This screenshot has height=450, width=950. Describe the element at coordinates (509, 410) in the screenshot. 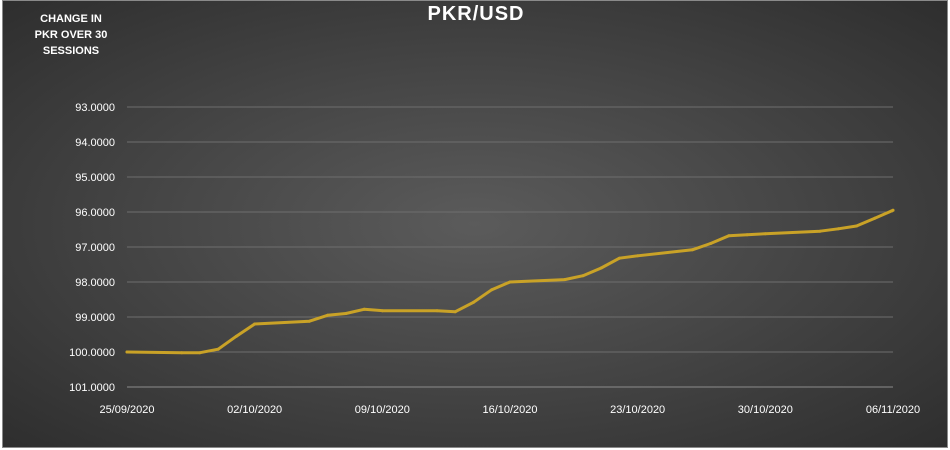

I see `x-tick-label: 16/10/2020` at that location.